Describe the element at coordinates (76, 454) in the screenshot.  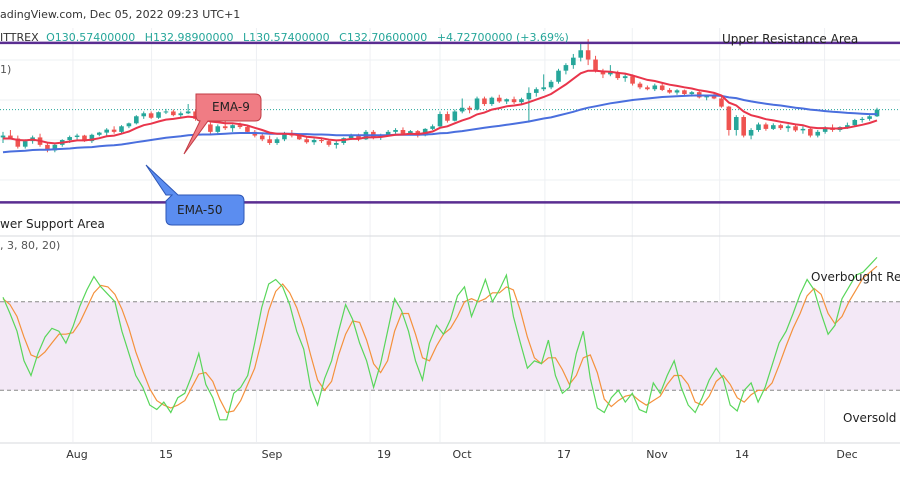
I see `x-tick-label: Aug` at that location.